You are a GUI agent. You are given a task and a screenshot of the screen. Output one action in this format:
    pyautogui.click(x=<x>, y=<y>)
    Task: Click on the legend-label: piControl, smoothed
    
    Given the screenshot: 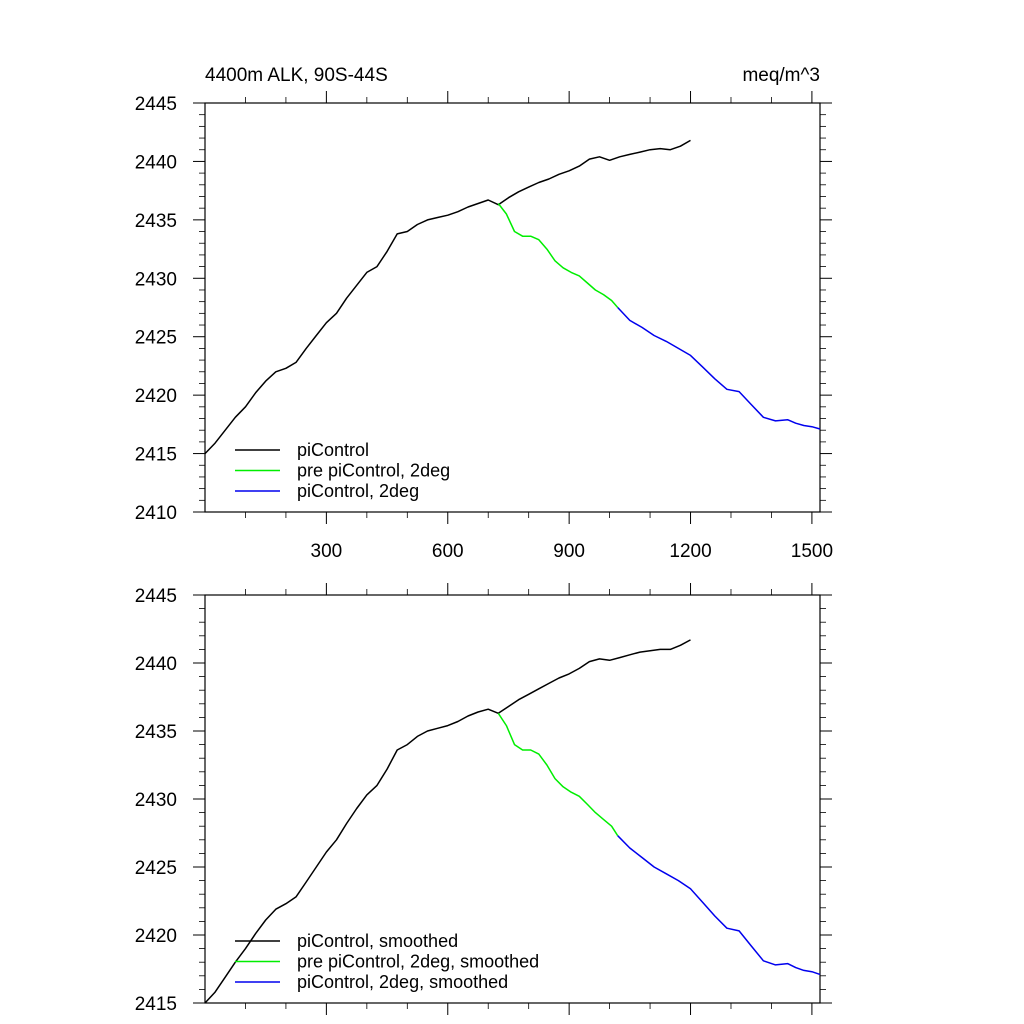 What is the action you would take?
    pyautogui.click(x=377, y=941)
    